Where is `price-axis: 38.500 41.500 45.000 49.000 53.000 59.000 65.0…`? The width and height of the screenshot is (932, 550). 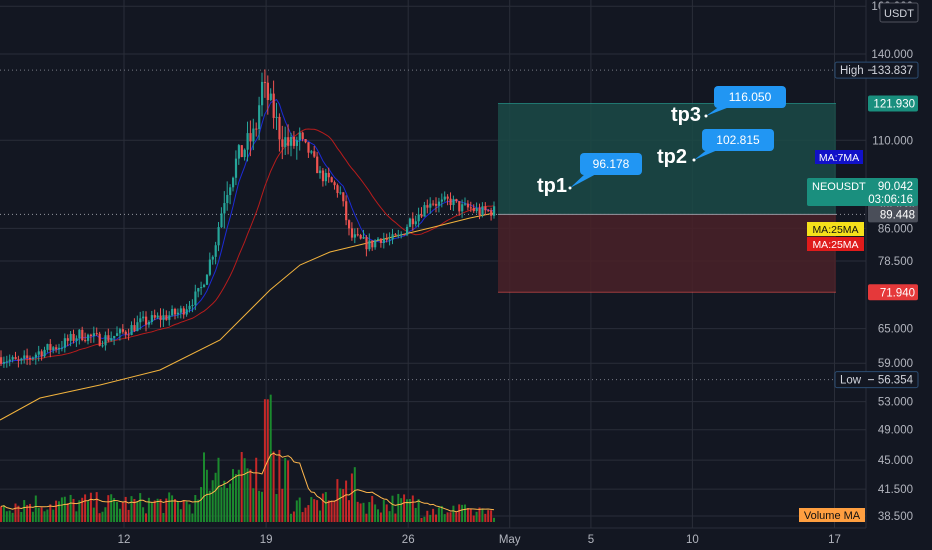 price-axis: 38.500 41.500 45.000 49.000 53.000 59.000 65.0… is located at coordinates (892, 262).